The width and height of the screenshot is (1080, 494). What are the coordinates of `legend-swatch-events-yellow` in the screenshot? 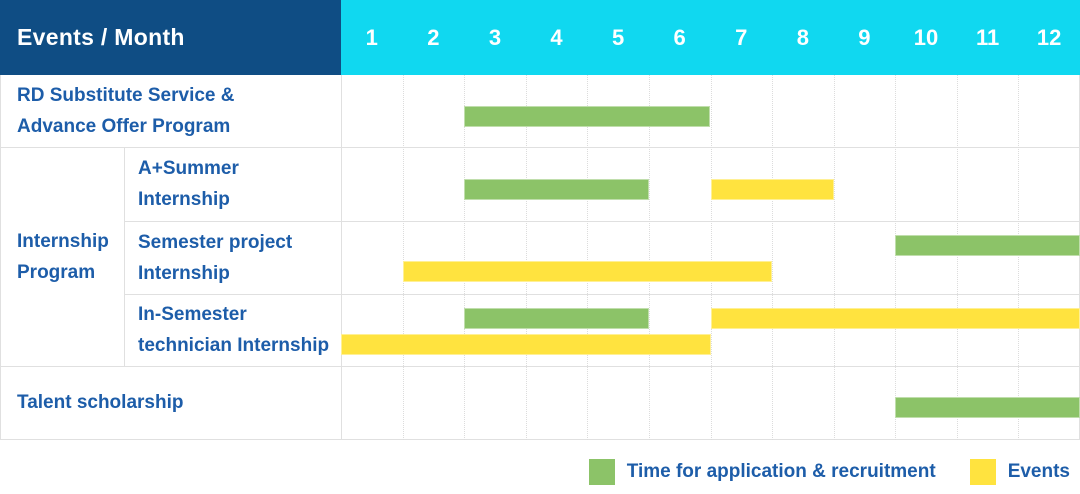 It's located at (982, 472).